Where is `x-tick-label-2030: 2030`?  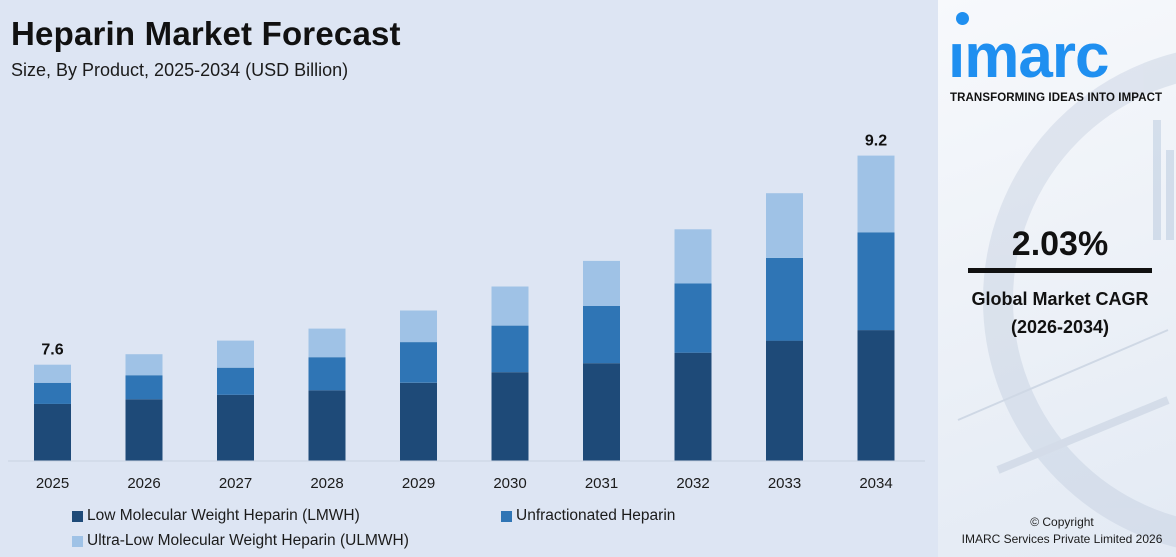
x-tick-label-2030: 2030 is located at coordinates (509, 483).